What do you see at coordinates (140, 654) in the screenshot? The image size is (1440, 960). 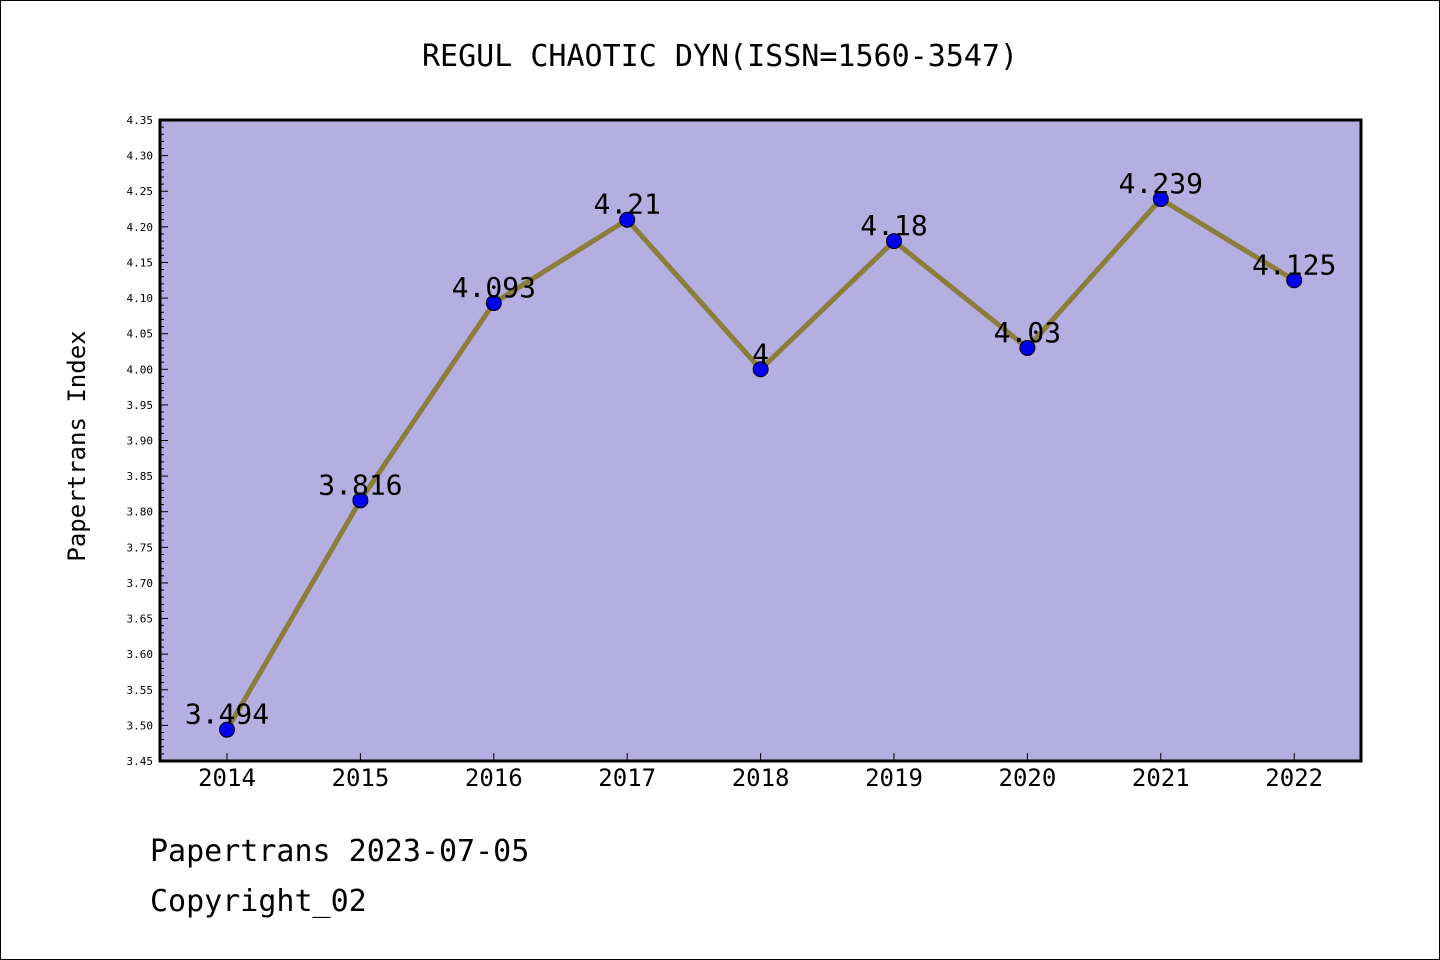 I see `y-tick-label: 3.60` at bounding box center [140, 654].